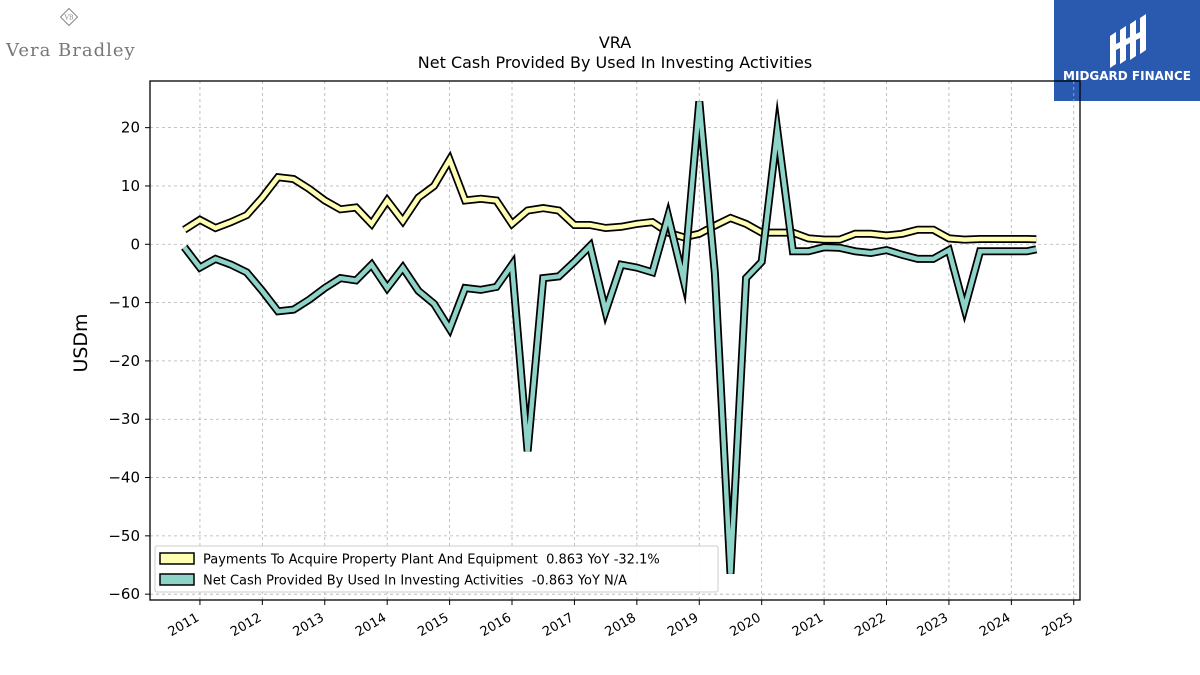 This screenshot has height=675, width=1200. I want to click on y-tick-label: −20, so click(124, 361).